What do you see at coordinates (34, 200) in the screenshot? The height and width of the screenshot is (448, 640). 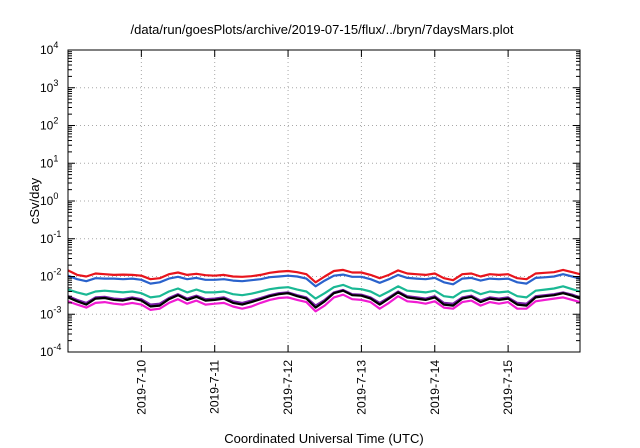 I see `y-axis-label: cSv/day` at bounding box center [34, 200].